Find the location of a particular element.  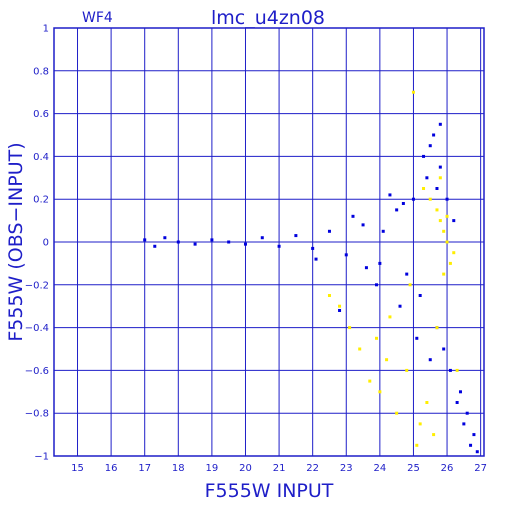

panel-label: WF4 is located at coordinates (97, 18).